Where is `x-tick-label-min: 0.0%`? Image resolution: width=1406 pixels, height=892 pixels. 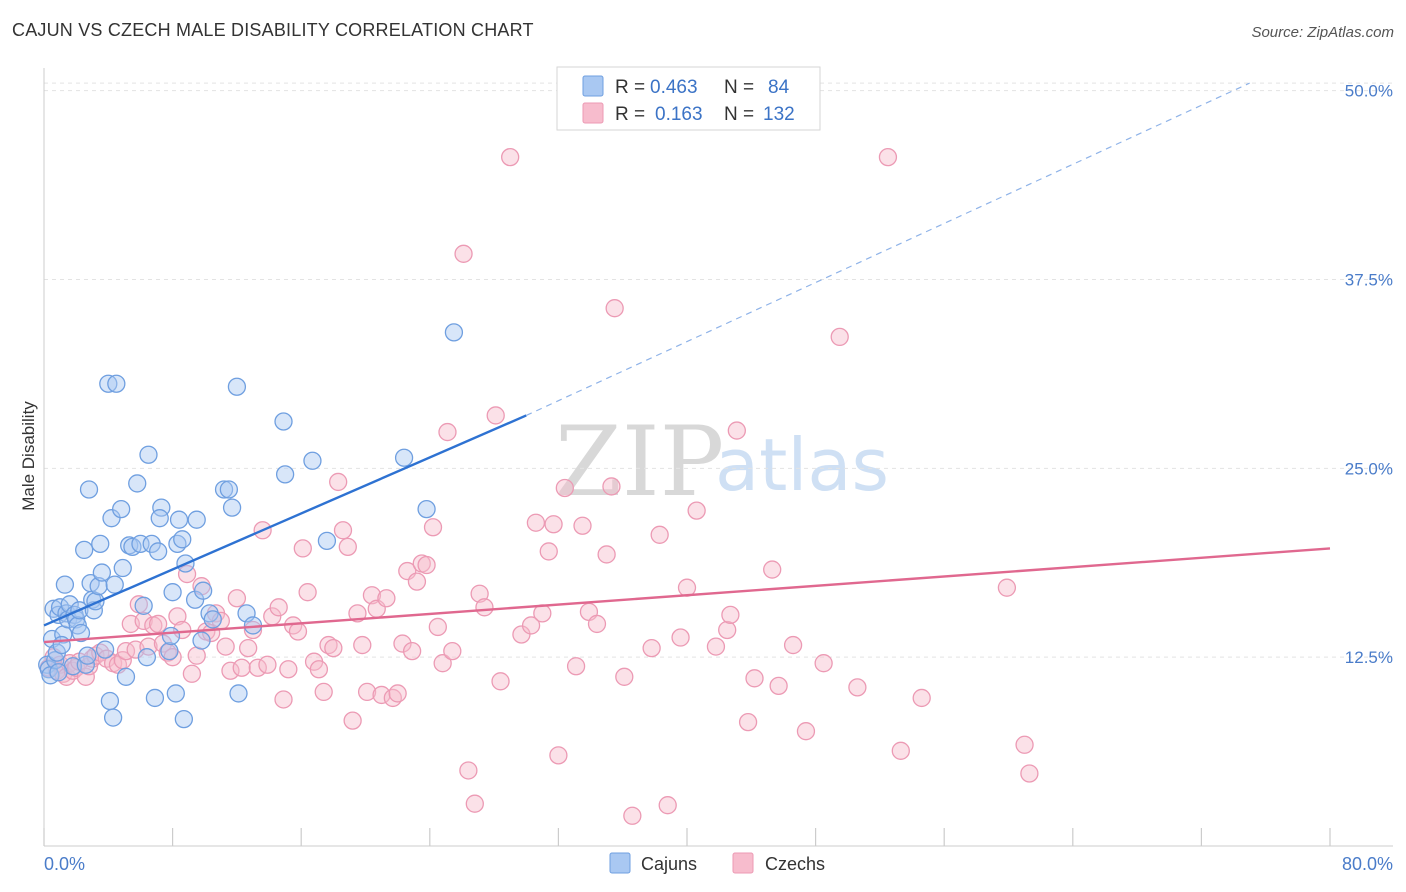
x-tick-label-min: 0.0% is located at coordinates (64, 864).